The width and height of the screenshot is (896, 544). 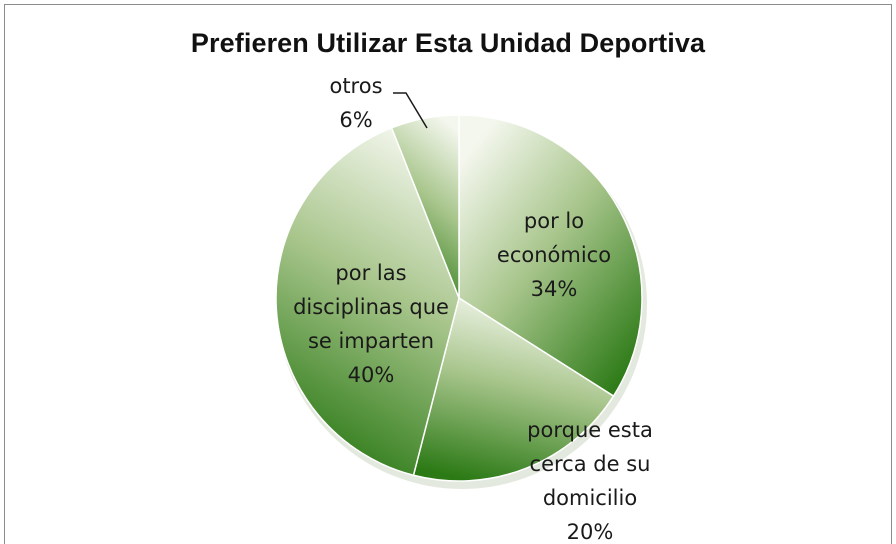 What do you see at coordinates (371, 375) in the screenshot?
I see `slice-percent-label: 40%` at bounding box center [371, 375].